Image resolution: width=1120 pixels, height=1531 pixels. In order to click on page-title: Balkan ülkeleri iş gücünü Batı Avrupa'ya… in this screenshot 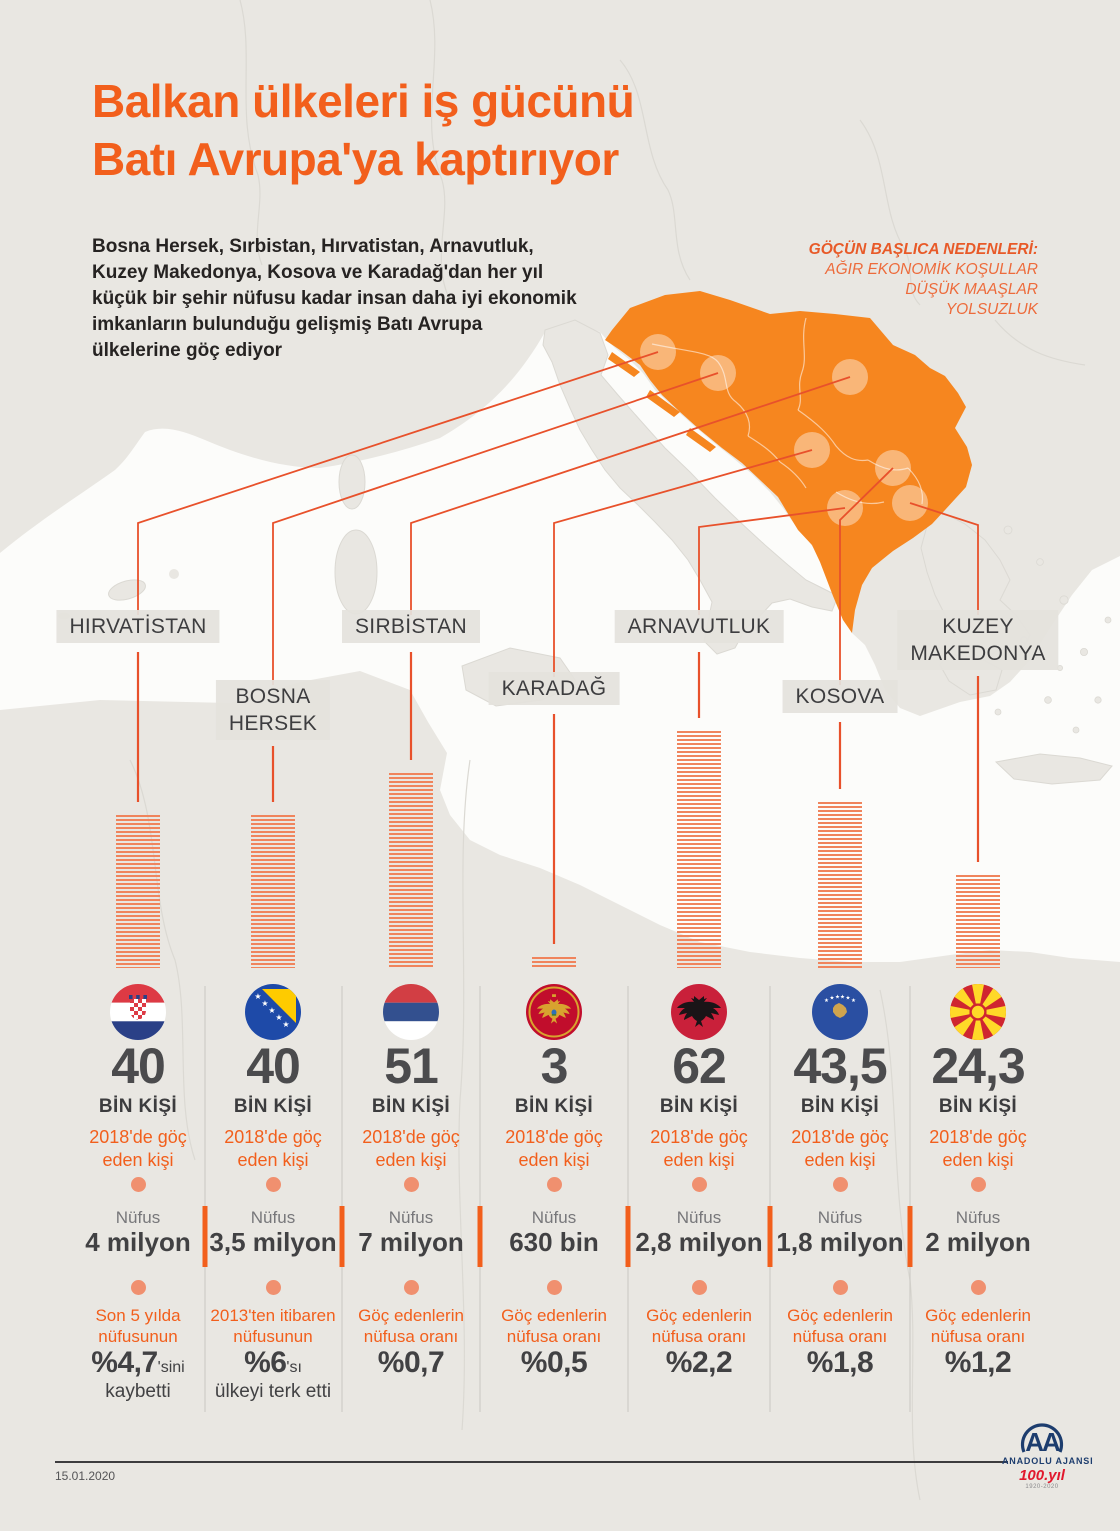, I will do `click(363, 130)`.